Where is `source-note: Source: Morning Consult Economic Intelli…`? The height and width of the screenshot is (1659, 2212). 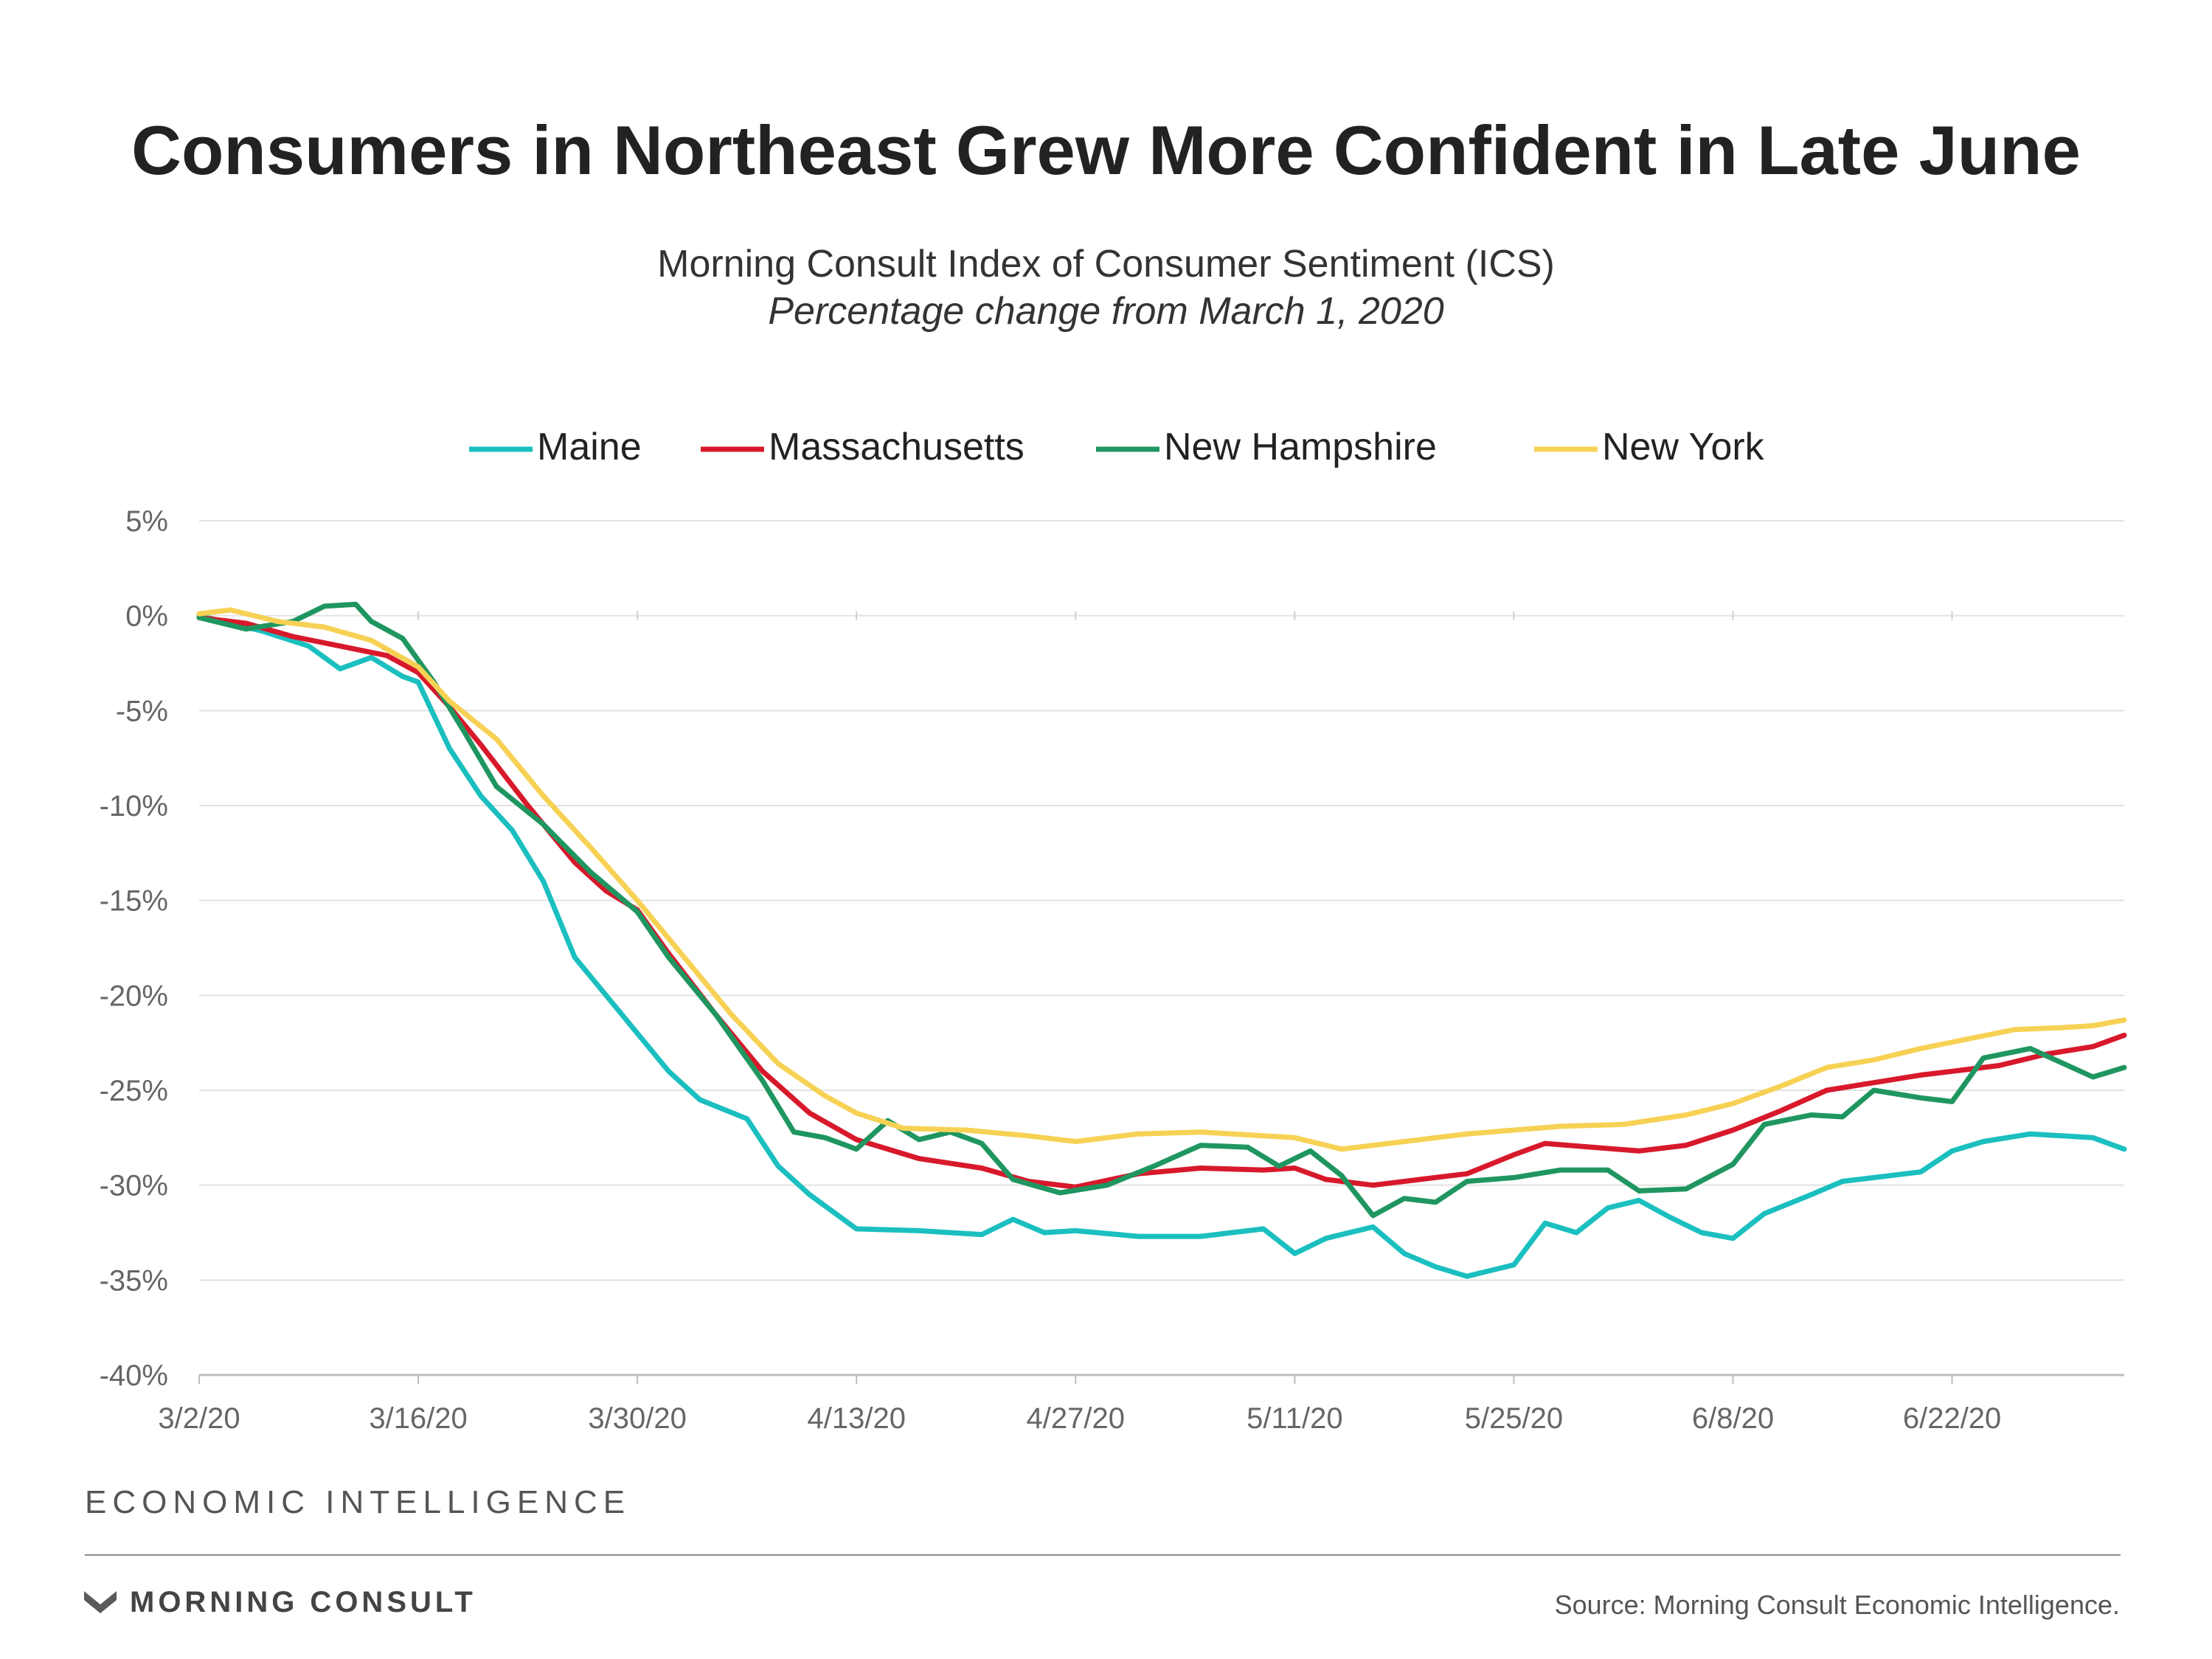 source-note: Source: Morning Consult Economic Intelli… is located at coordinates (1837, 1605).